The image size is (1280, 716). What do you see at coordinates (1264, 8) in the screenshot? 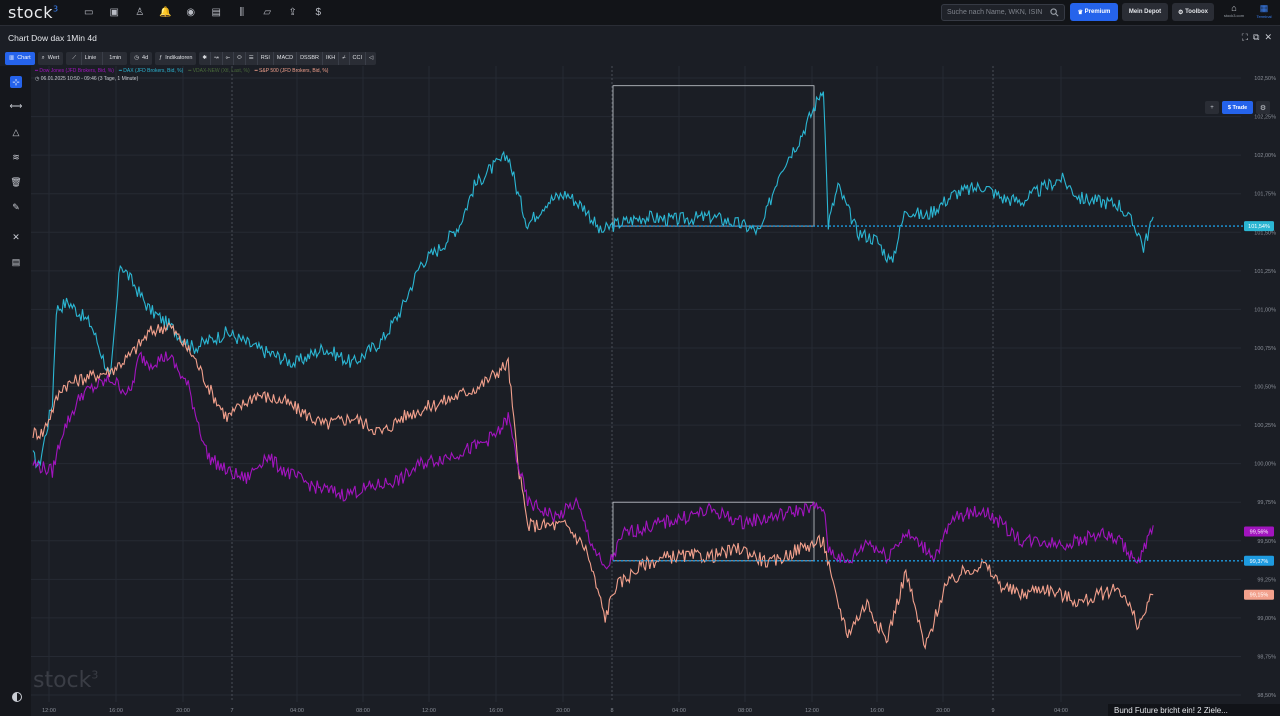
I see `grid-icon: ▦` at bounding box center [1264, 8].